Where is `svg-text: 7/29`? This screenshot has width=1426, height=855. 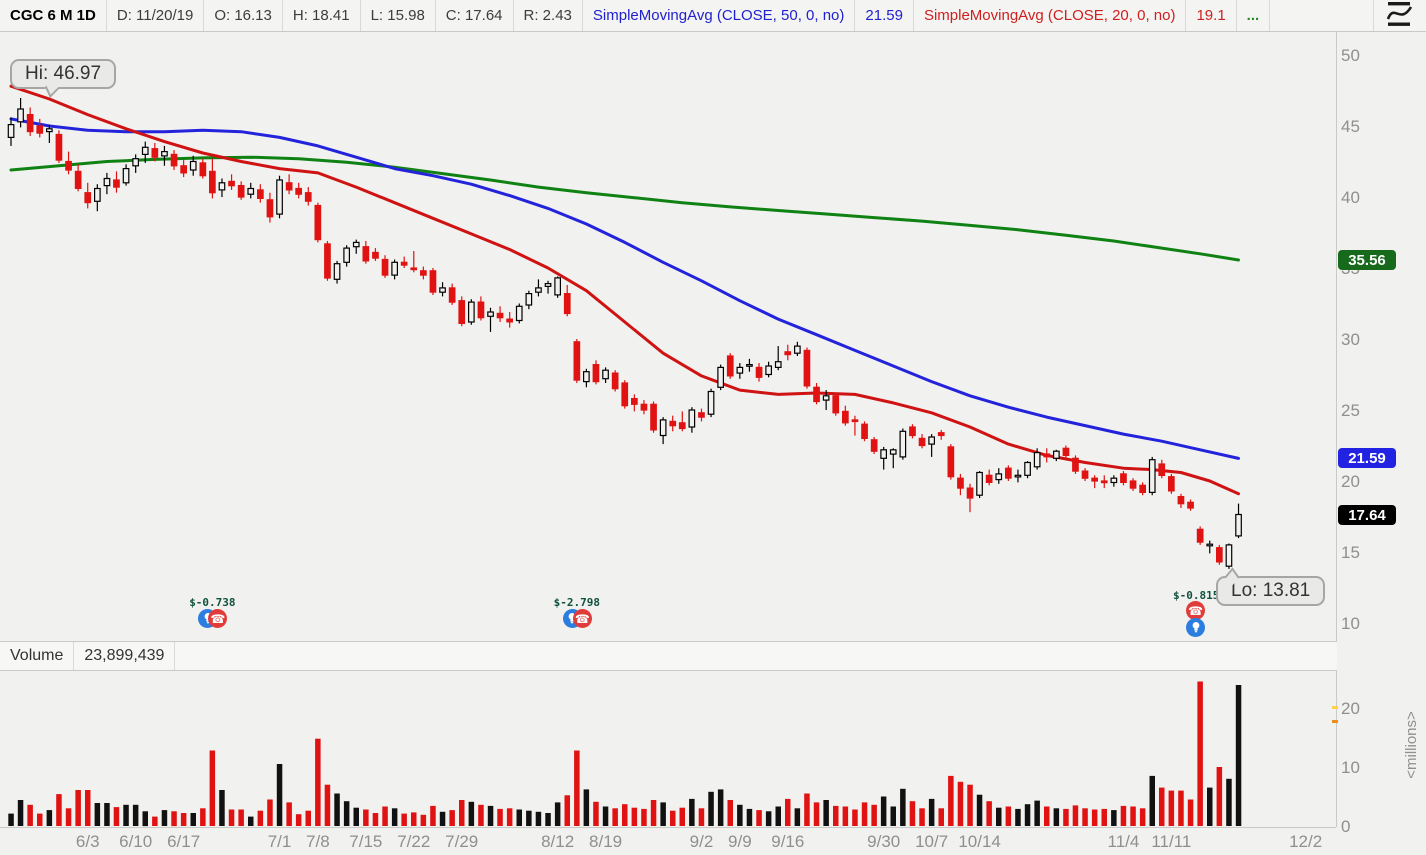
svg-text: 7/29 is located at coordinates (461, 841).